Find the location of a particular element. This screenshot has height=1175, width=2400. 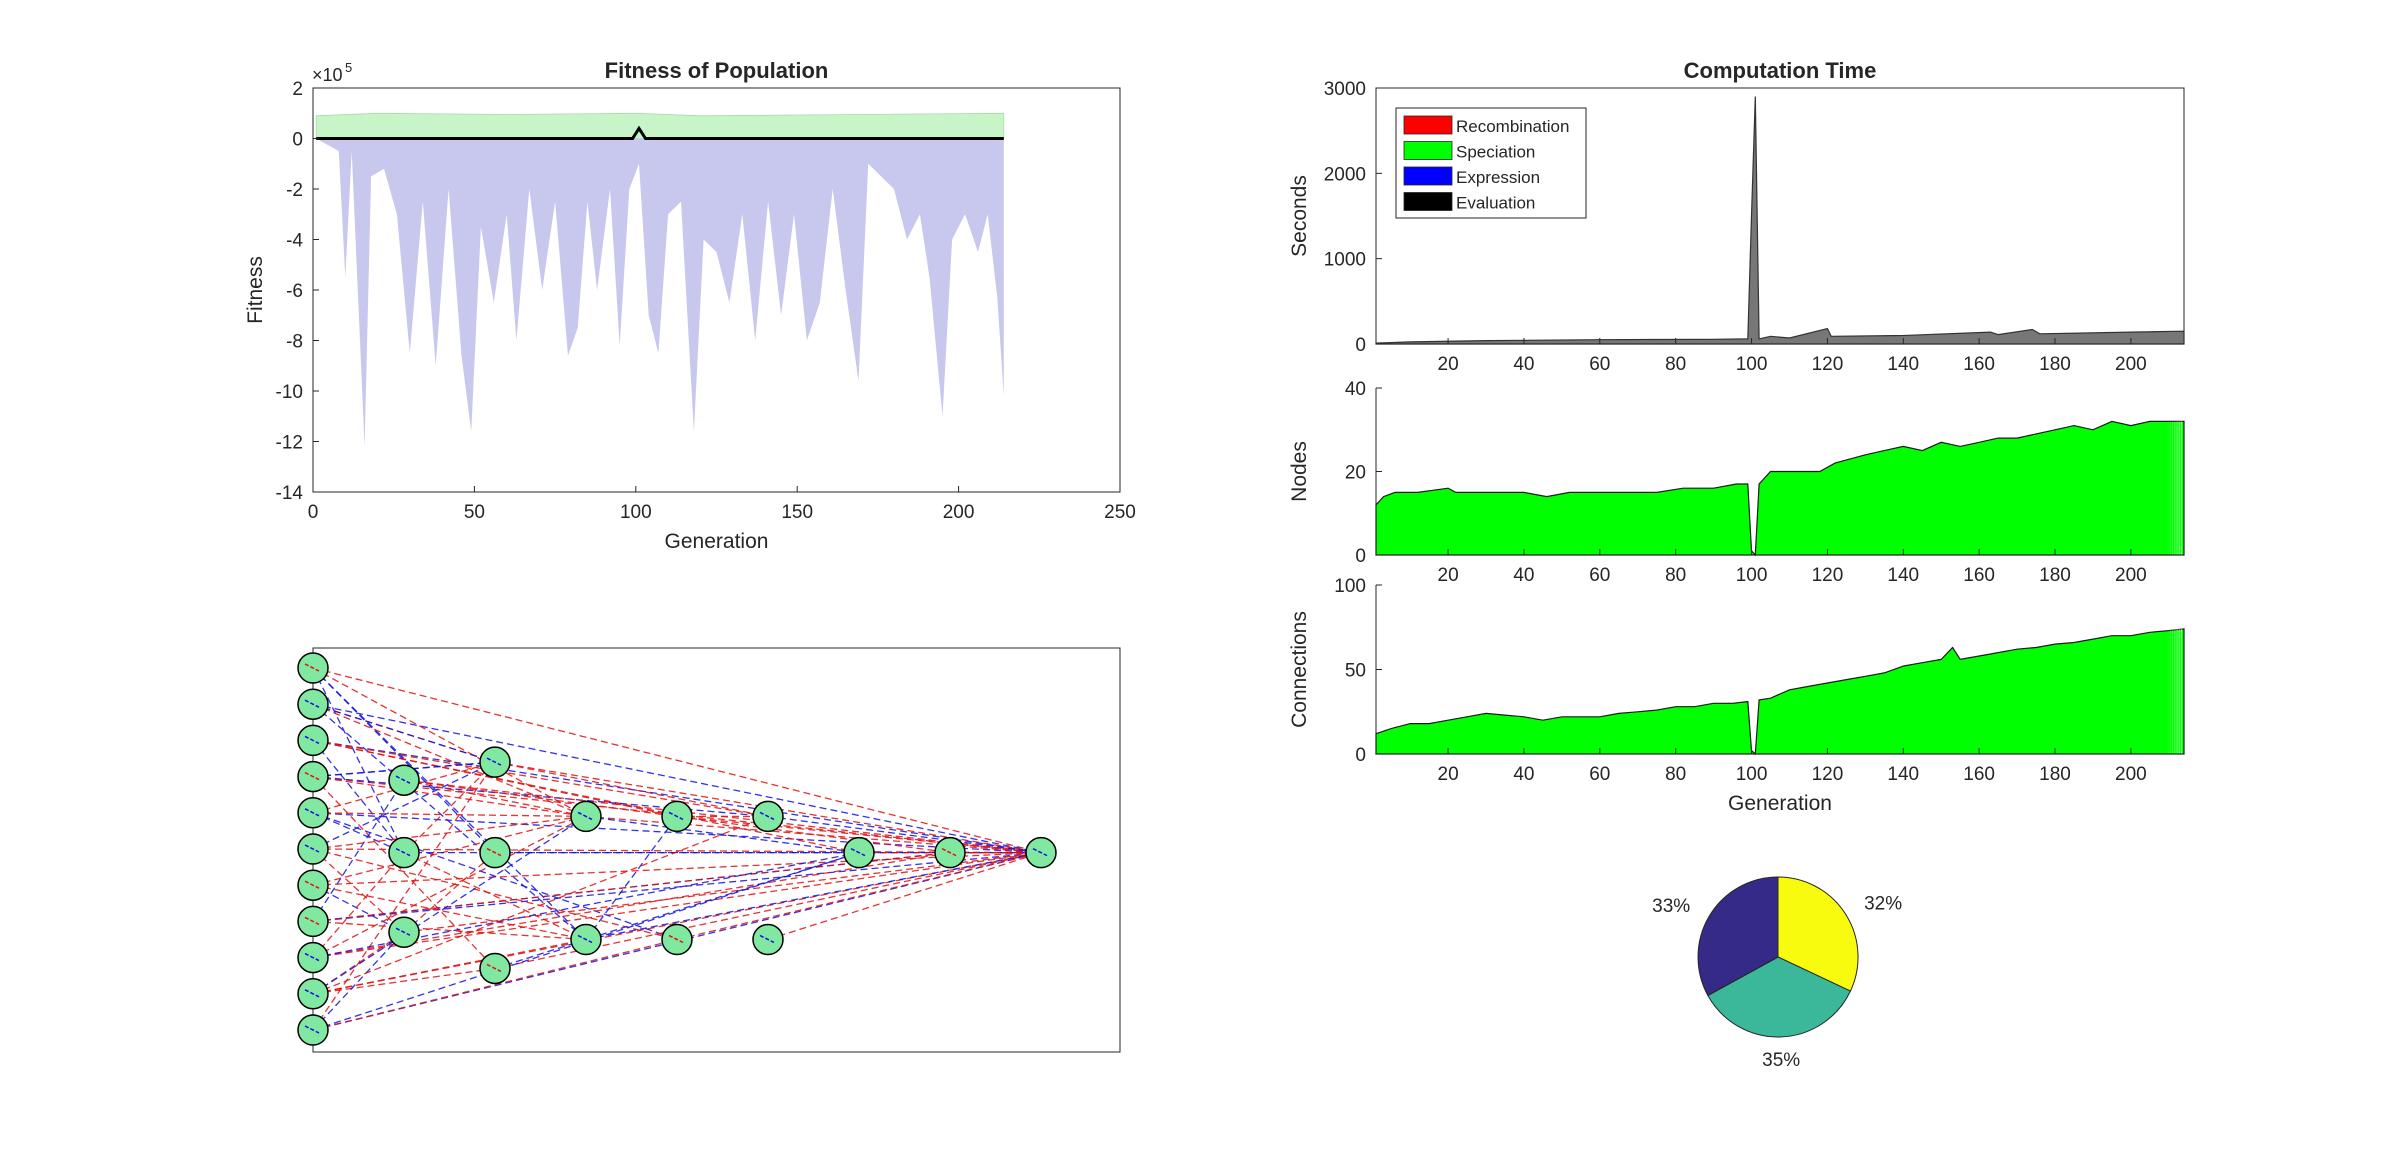

mean-fitness-area is located at coordinates (660, 292).